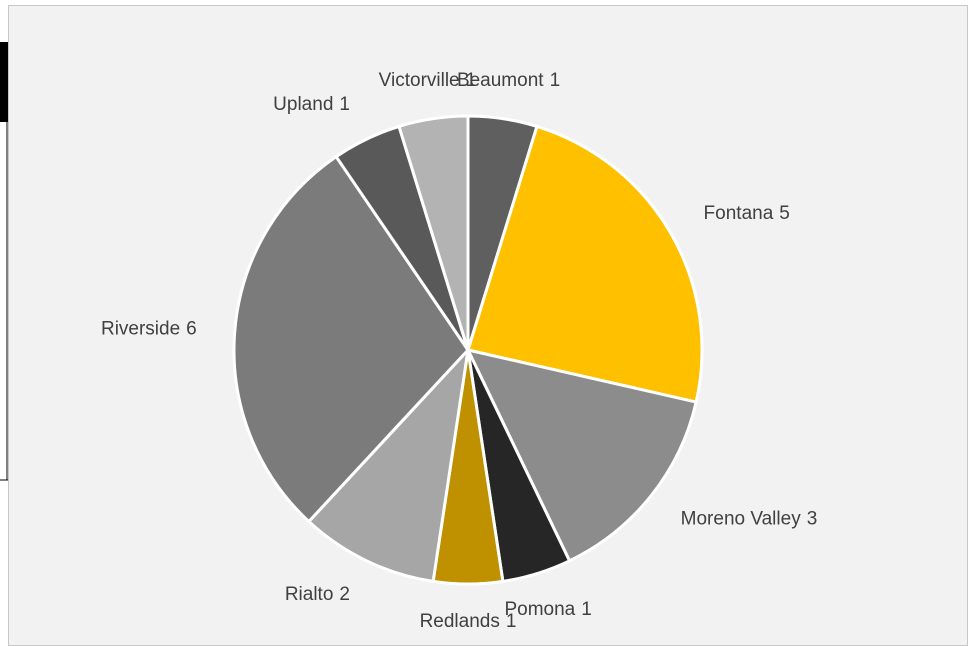  I want to click on data-label: Fontana 5, so click(747, 213).